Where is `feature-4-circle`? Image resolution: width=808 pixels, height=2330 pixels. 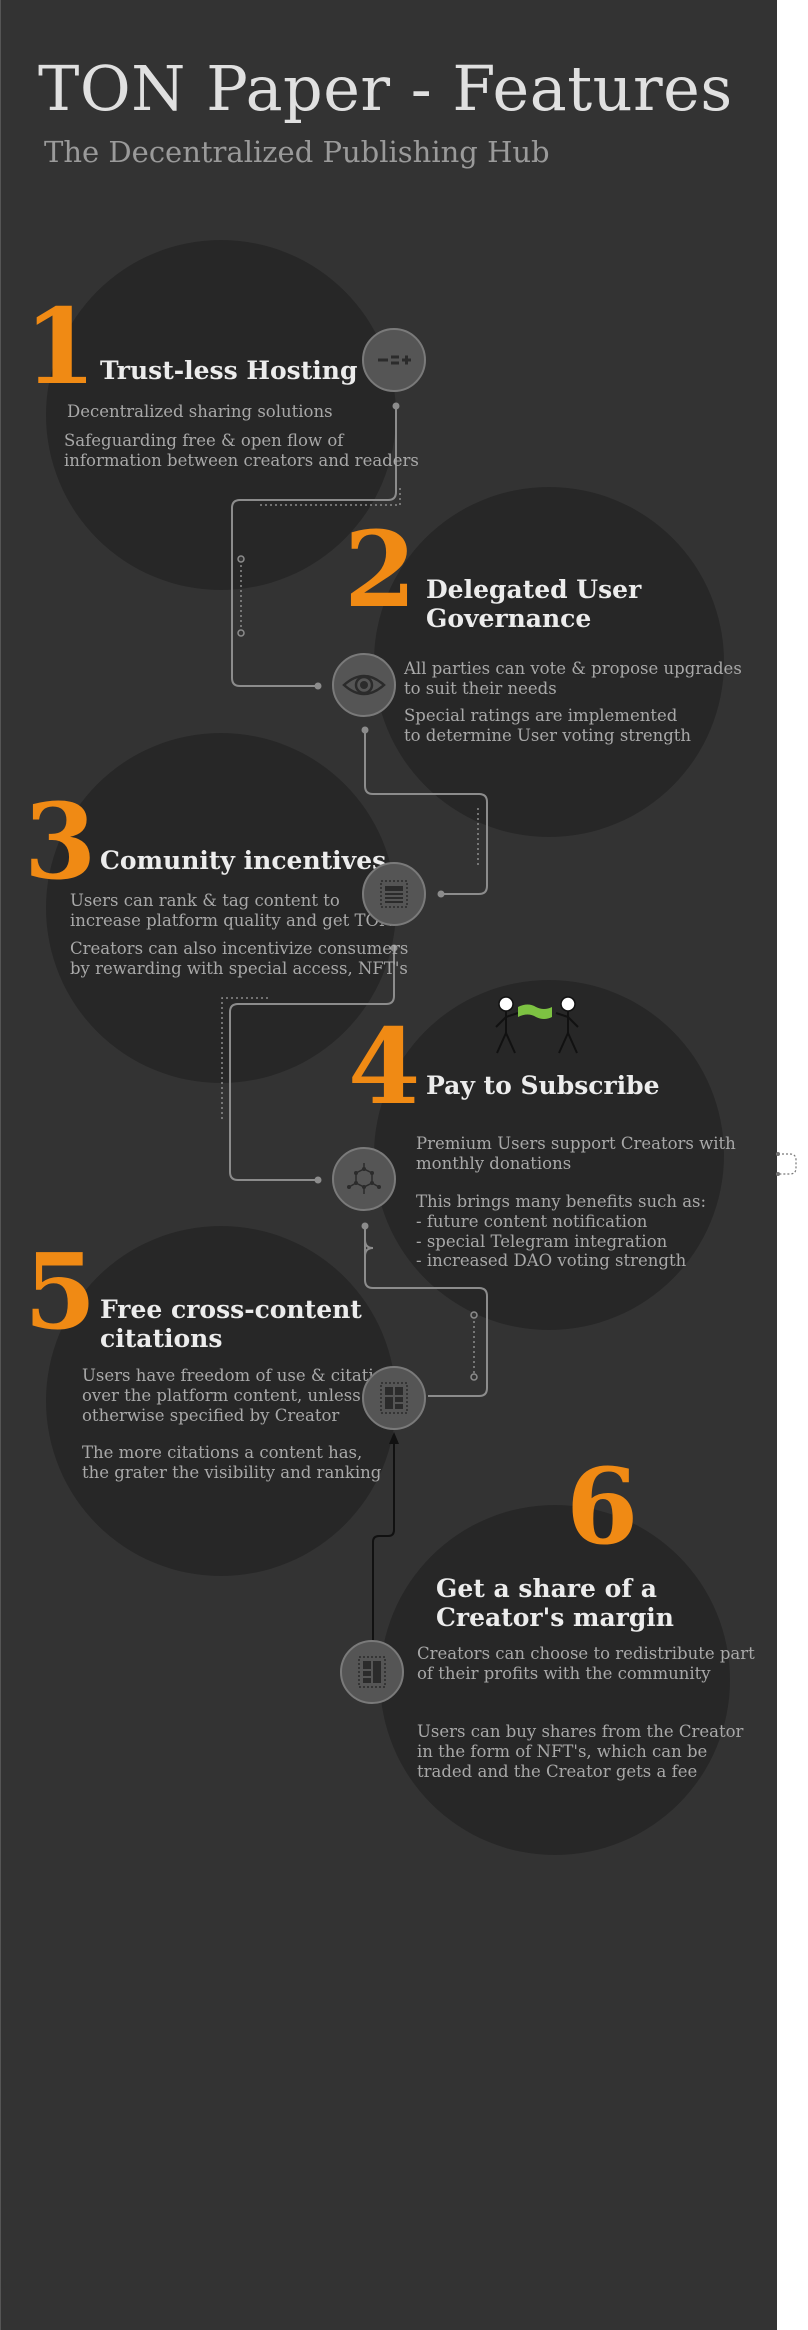 feature-4-circle is located at coordinates (549, 1155).